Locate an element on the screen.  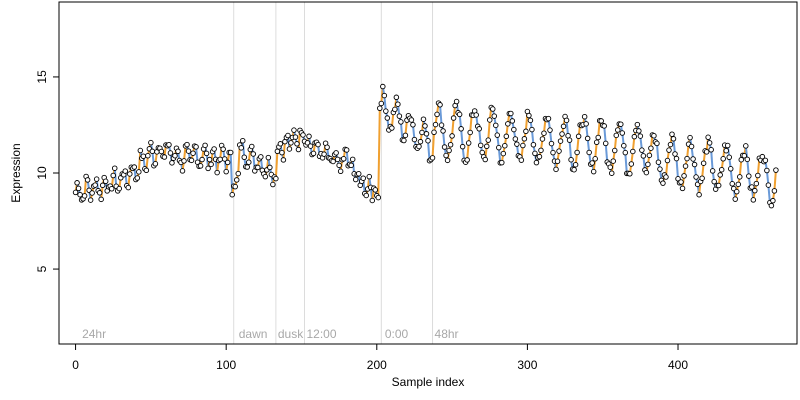
time-annotation: dawn is located at coordinates (253, 334).